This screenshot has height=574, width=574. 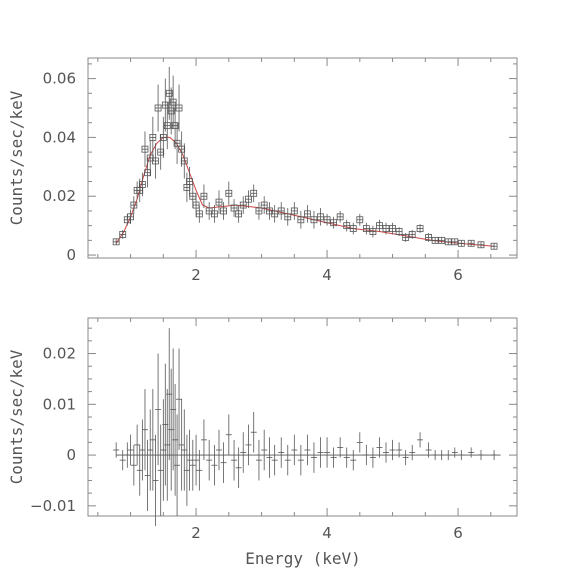 What do you see at coordinates (327, 533) in the screenshot?
I see `bottom-x-tick-labels: 2 4 6` at bounding box center [327, 533].